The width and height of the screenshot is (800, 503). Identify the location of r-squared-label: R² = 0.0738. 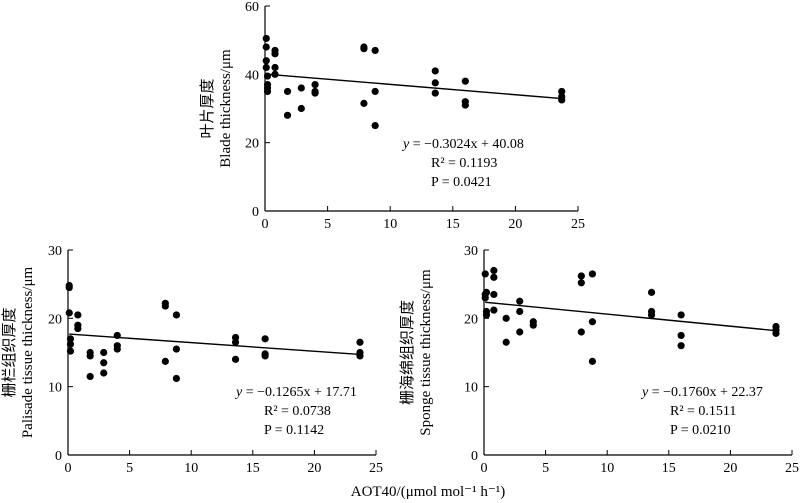
(297, 411).